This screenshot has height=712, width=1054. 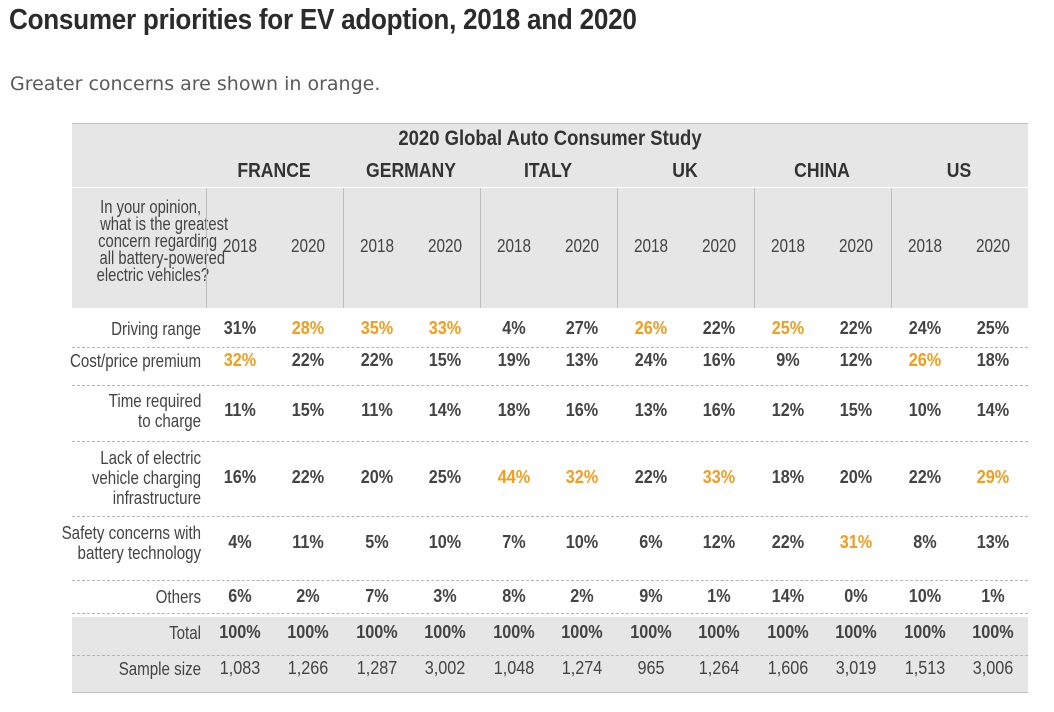 I want to click on totals-band, so click(x=550, y=654).